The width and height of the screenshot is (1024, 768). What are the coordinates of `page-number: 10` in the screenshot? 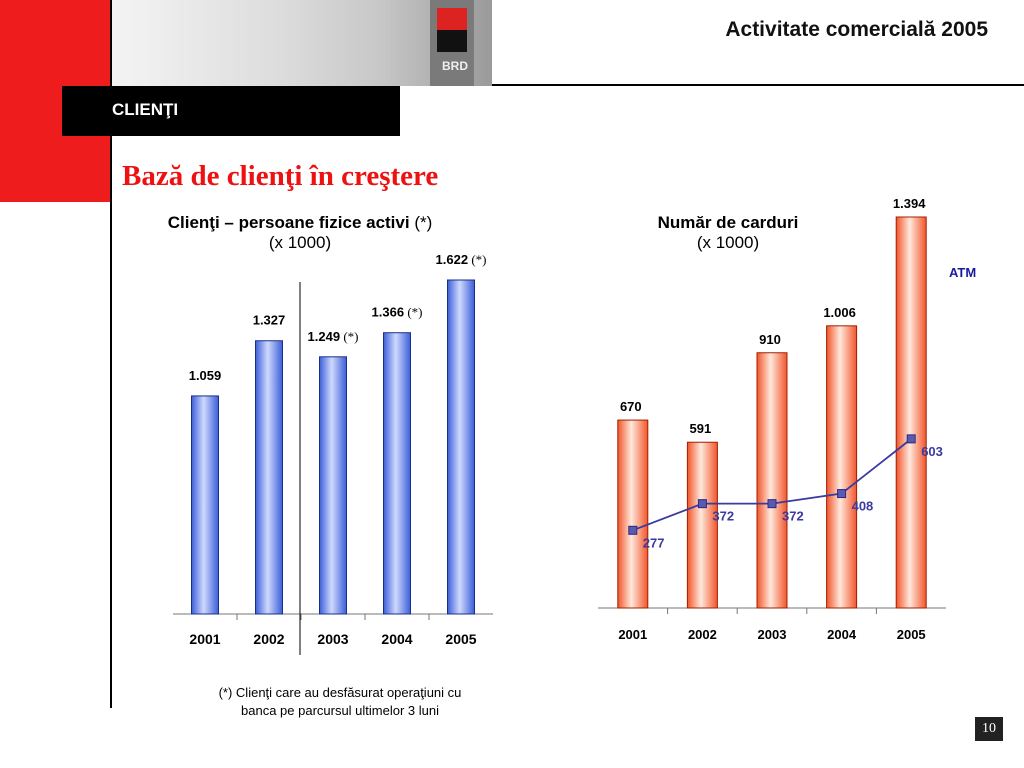 It's located at (989, 729).